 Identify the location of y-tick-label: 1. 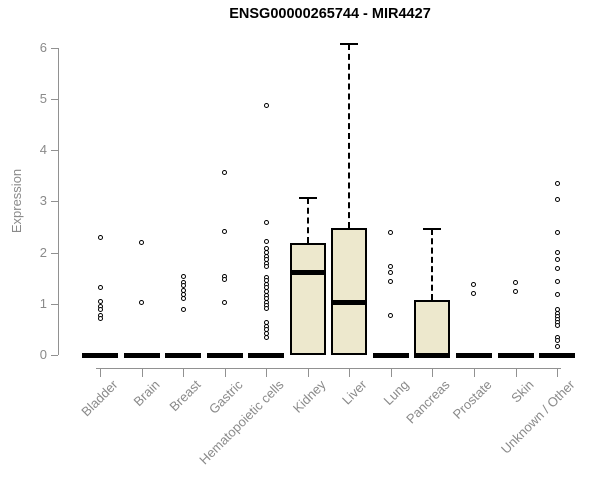
(43, 303).